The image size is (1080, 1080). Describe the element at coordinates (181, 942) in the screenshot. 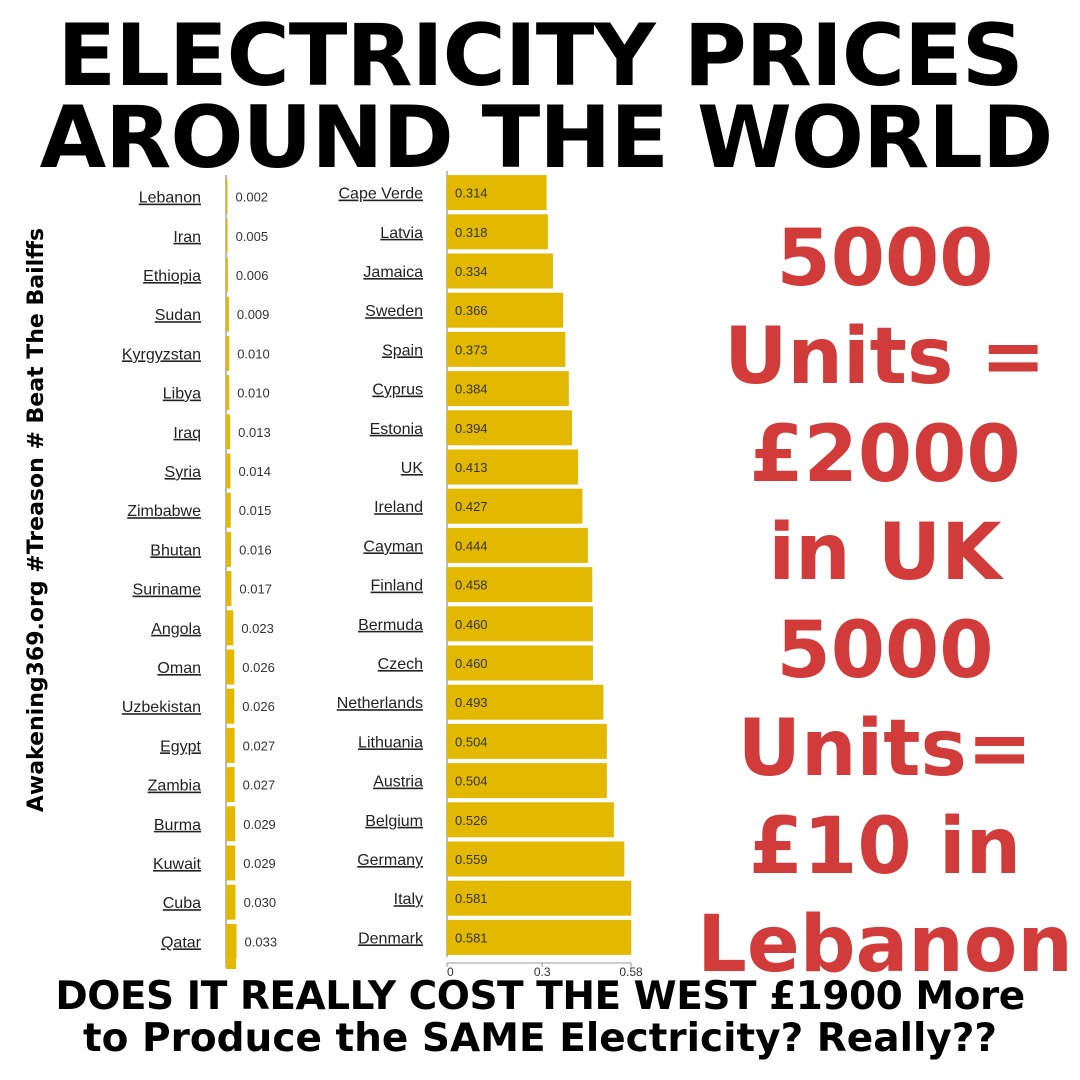

I see `category-label: Qatar` at that location.